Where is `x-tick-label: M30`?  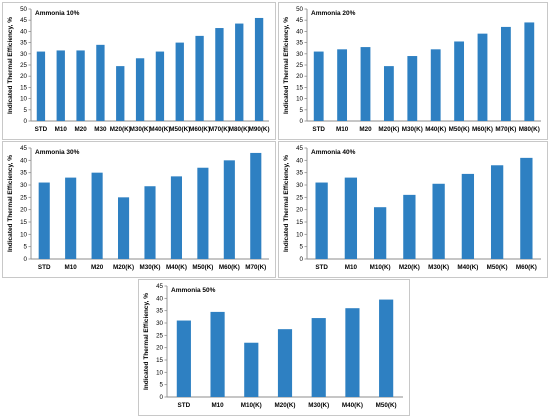
x-tick-label: M30 is located at coordinates (100, 129).